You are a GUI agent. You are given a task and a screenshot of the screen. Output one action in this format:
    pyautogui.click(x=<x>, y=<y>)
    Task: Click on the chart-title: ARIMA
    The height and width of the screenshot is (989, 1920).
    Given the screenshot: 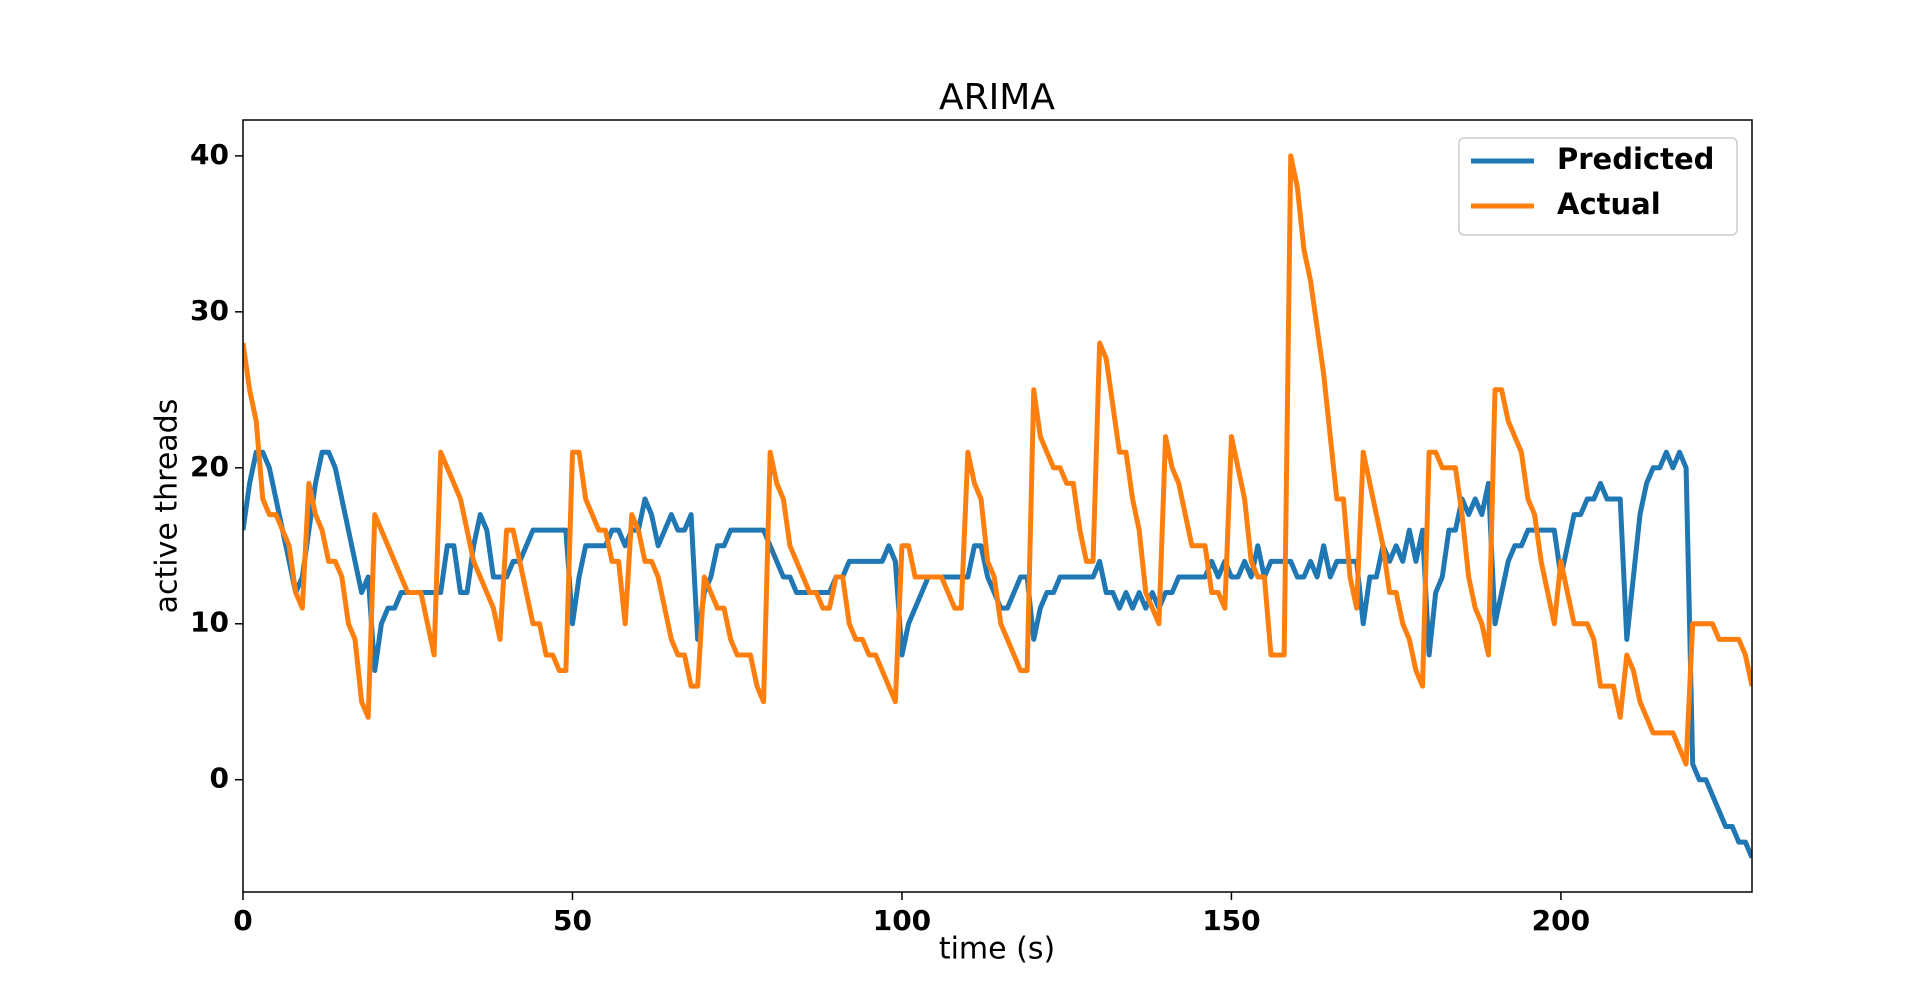 What is the action you would take?
    pyautogui.click(x=997, y=97)
    